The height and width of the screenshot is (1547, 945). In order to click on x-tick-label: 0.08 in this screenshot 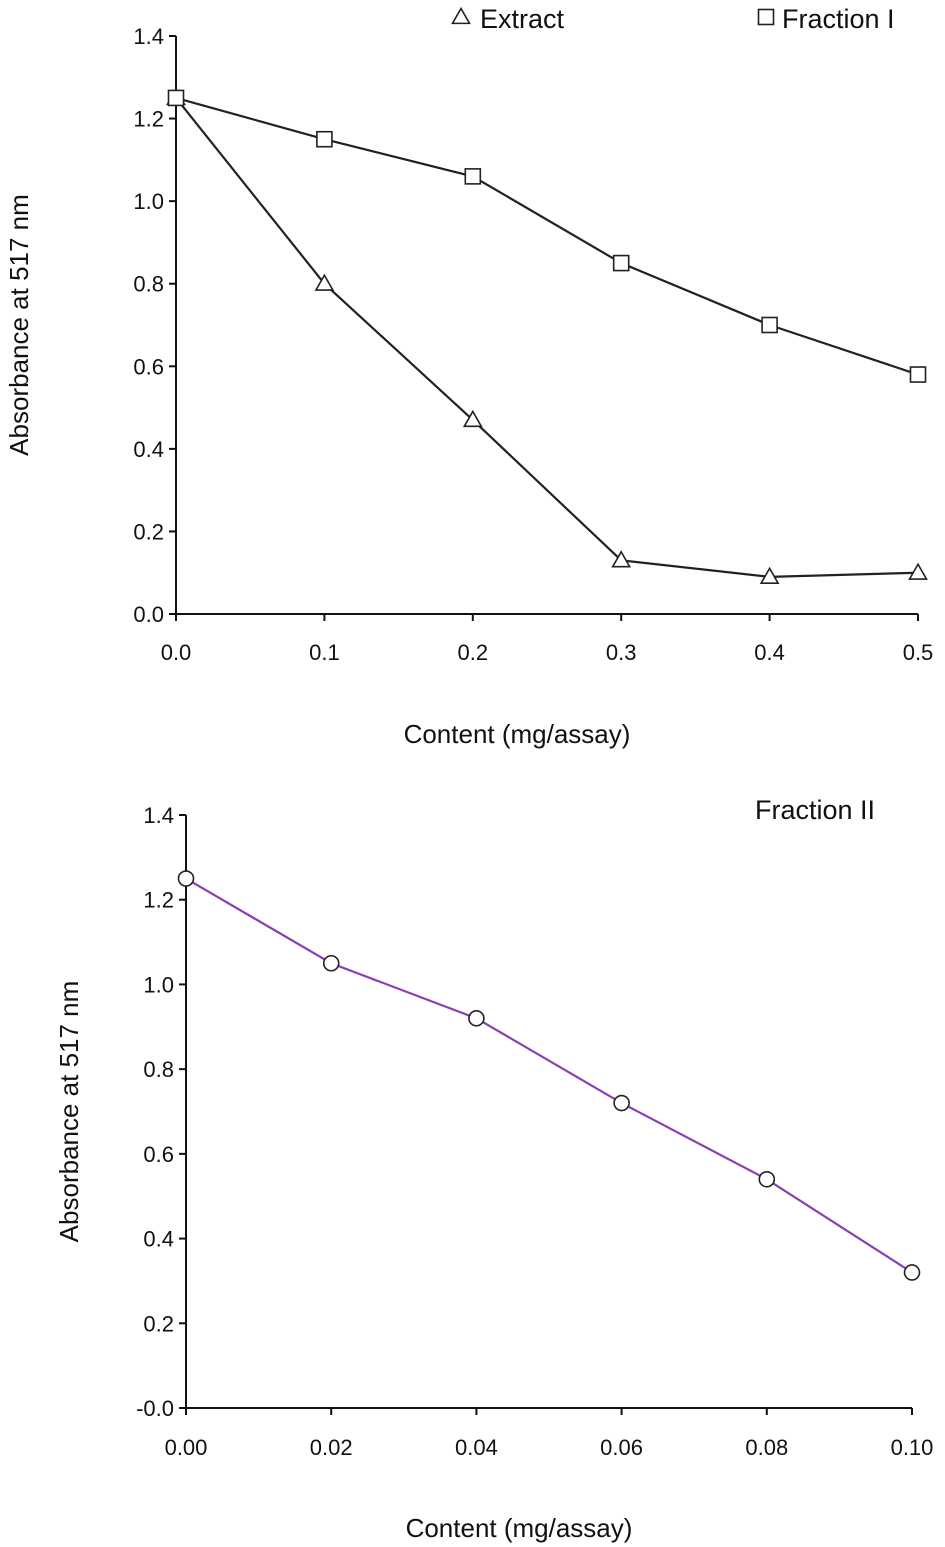, I will do `click(766, 1447)`.